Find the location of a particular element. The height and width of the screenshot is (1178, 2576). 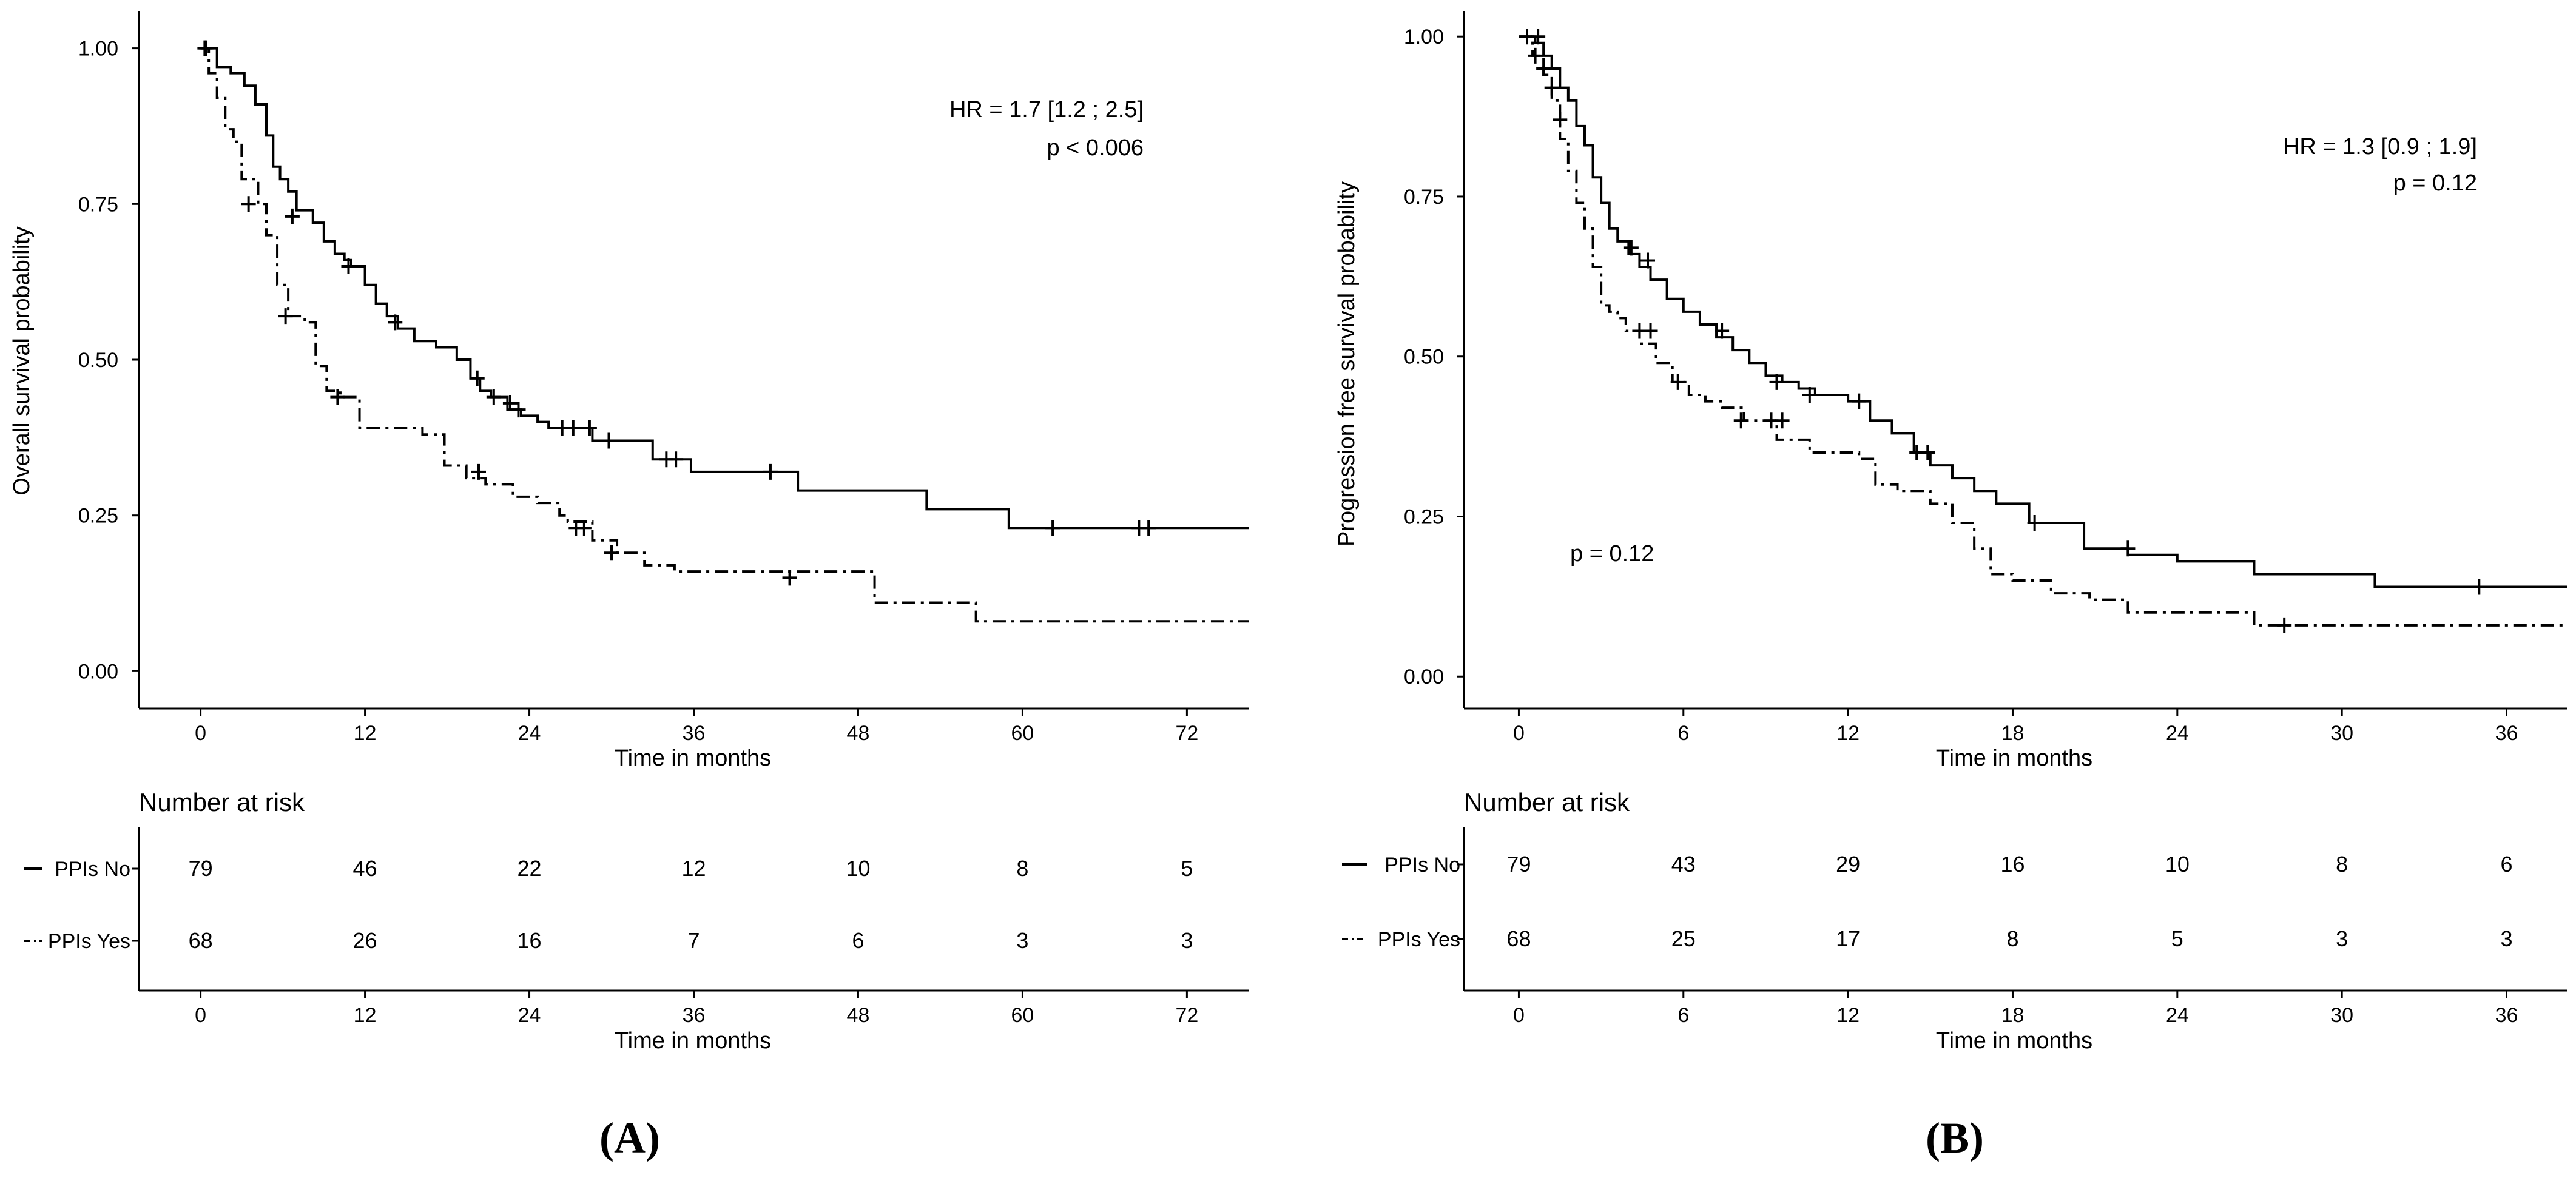

panel-a-risk-count: 6 is located at coordinates (858, 940).